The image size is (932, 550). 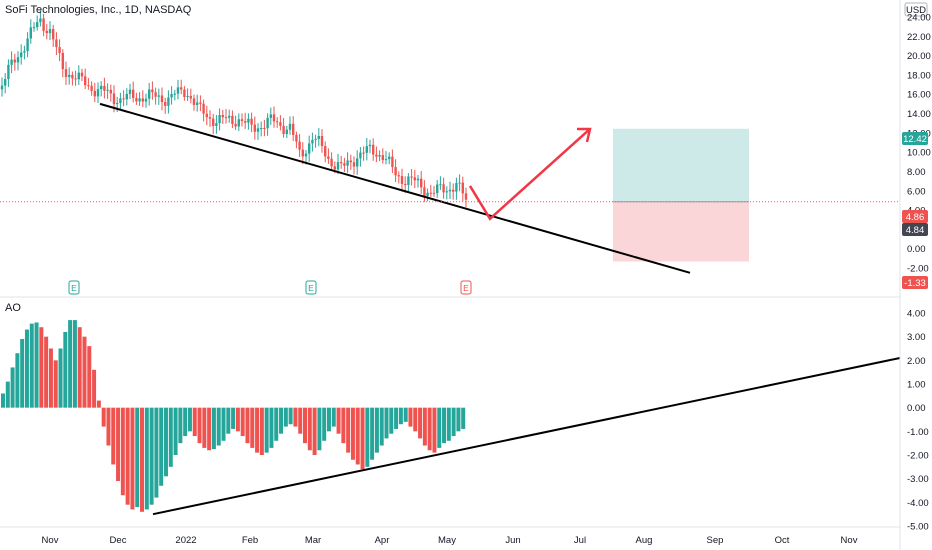 What do you see at coordinates (466, 287) in the screenshot?
I see `earnings-icon` at bounding box center [466, 287].